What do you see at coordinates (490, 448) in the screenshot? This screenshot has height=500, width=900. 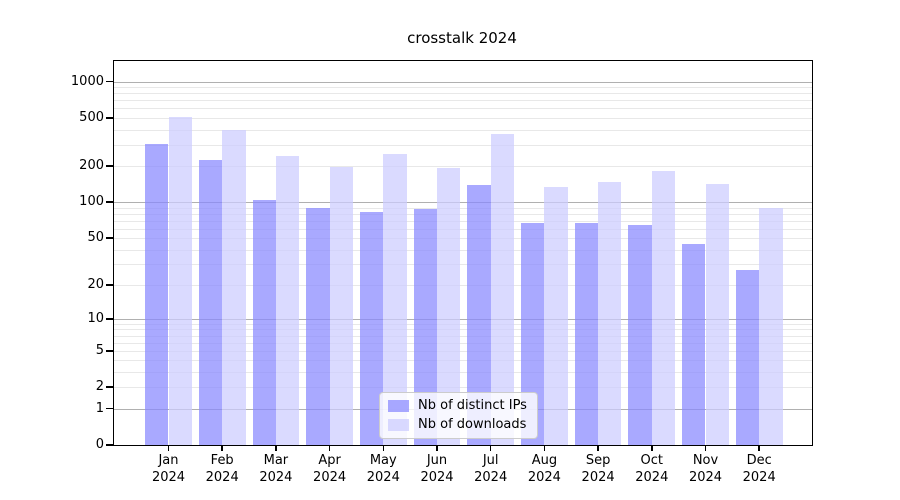 I see `x-tick-jul` at bounding box center [490, 448].